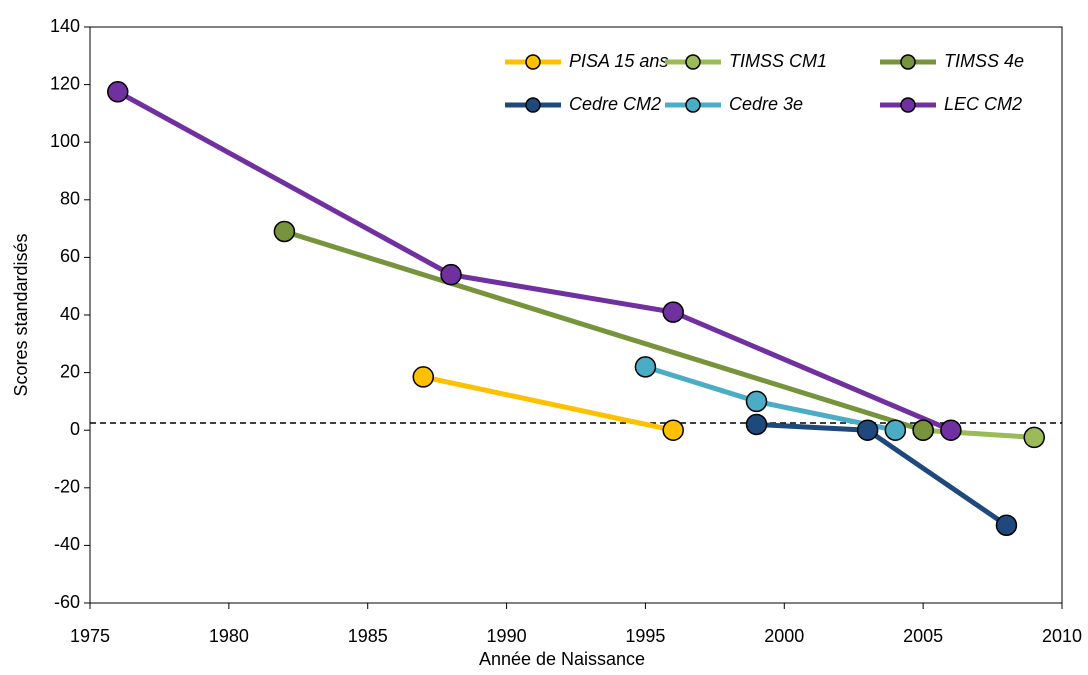  I want to click on legend-label: TIMSS CM1, so click(778, 61).